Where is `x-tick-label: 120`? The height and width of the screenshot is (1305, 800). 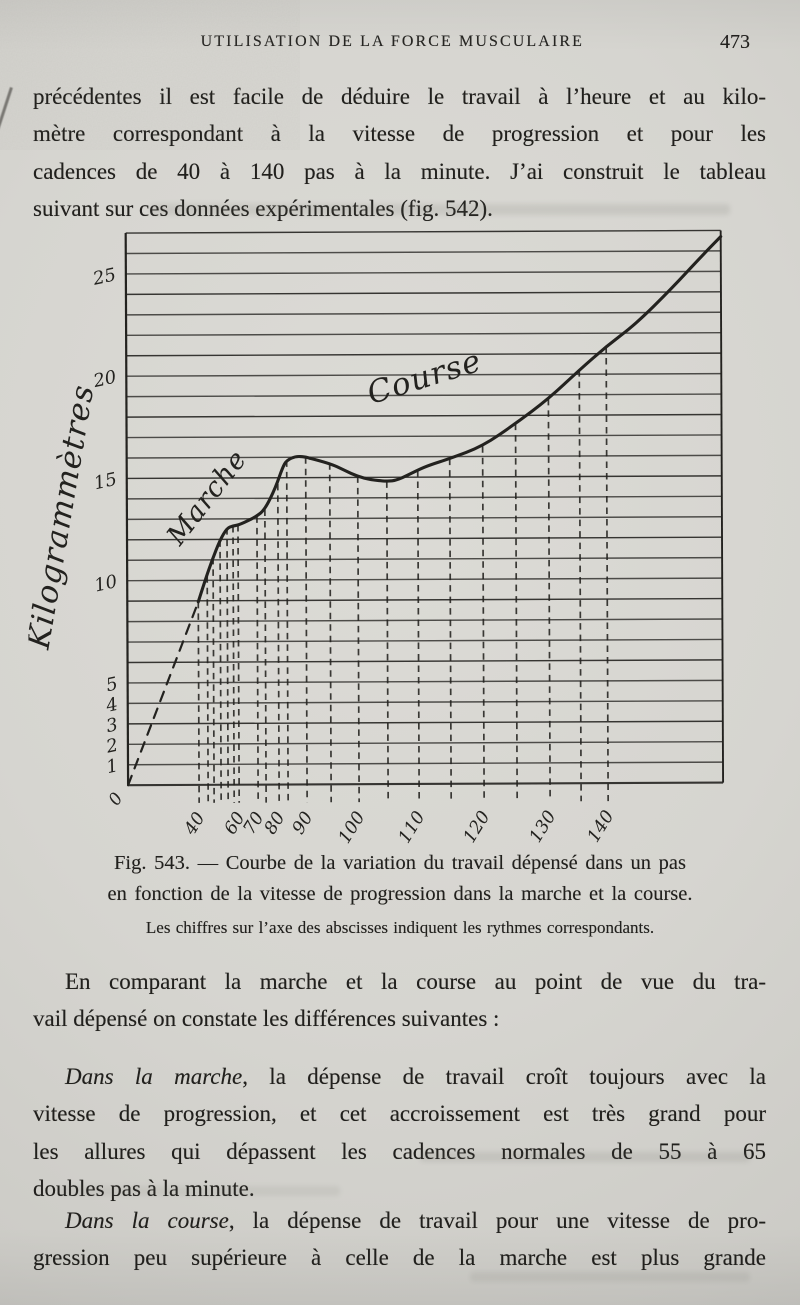 x-tick-label: 120 is located at coordinates (477, 827).